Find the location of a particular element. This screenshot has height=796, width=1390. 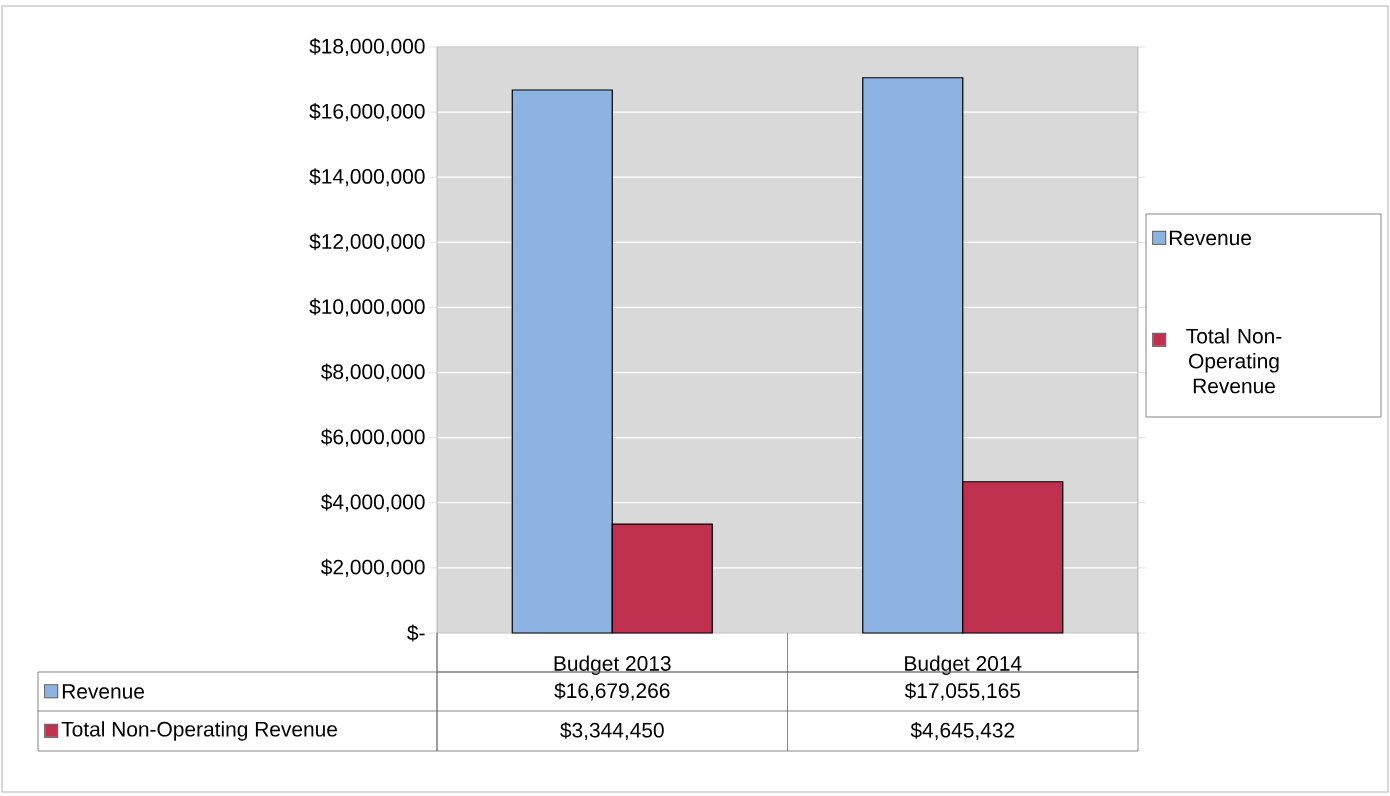

data-label: $17,055,165 is located at coordinates (962, 691).